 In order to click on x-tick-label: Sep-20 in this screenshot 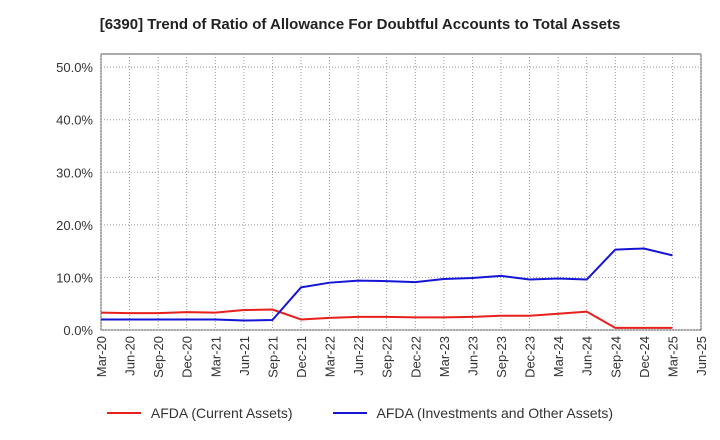, I will do `click(158, 357)`.